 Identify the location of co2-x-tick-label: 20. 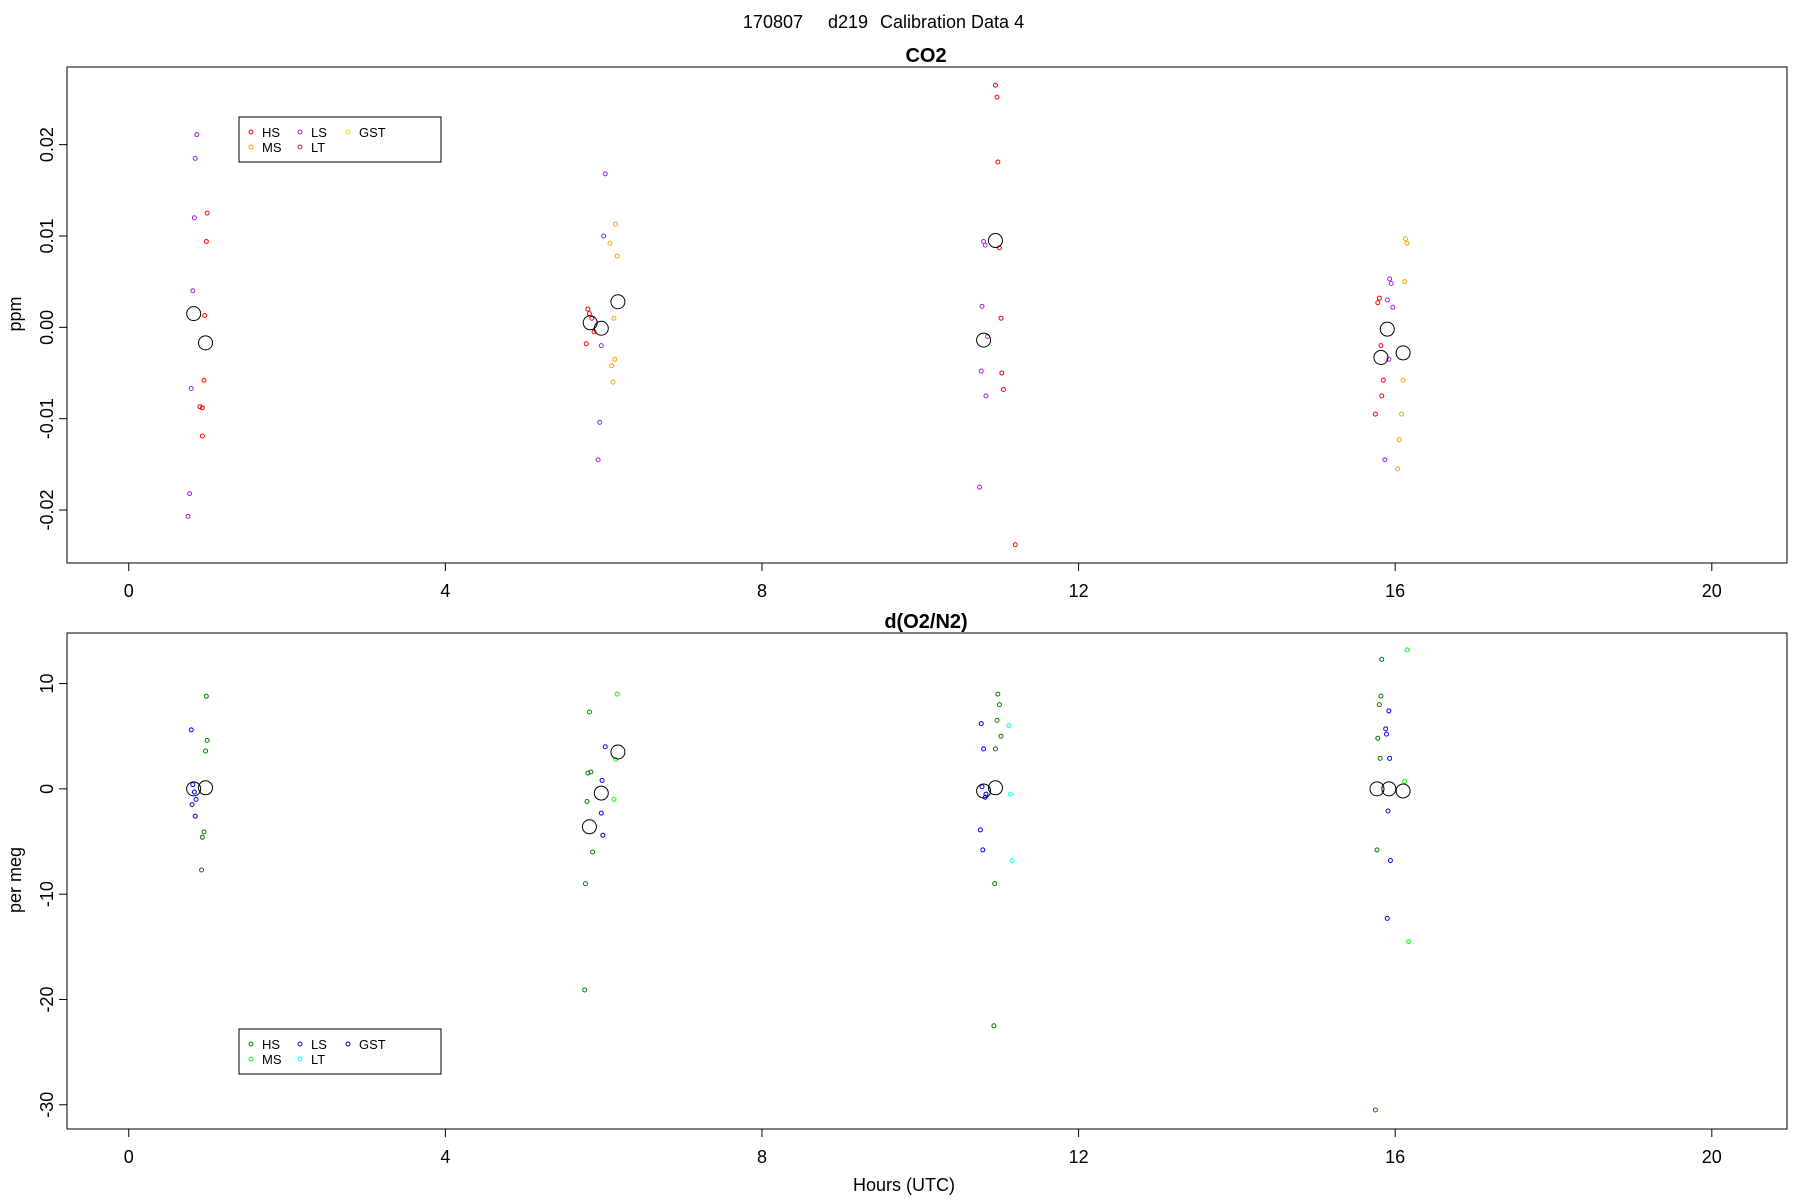
(1712, 591).